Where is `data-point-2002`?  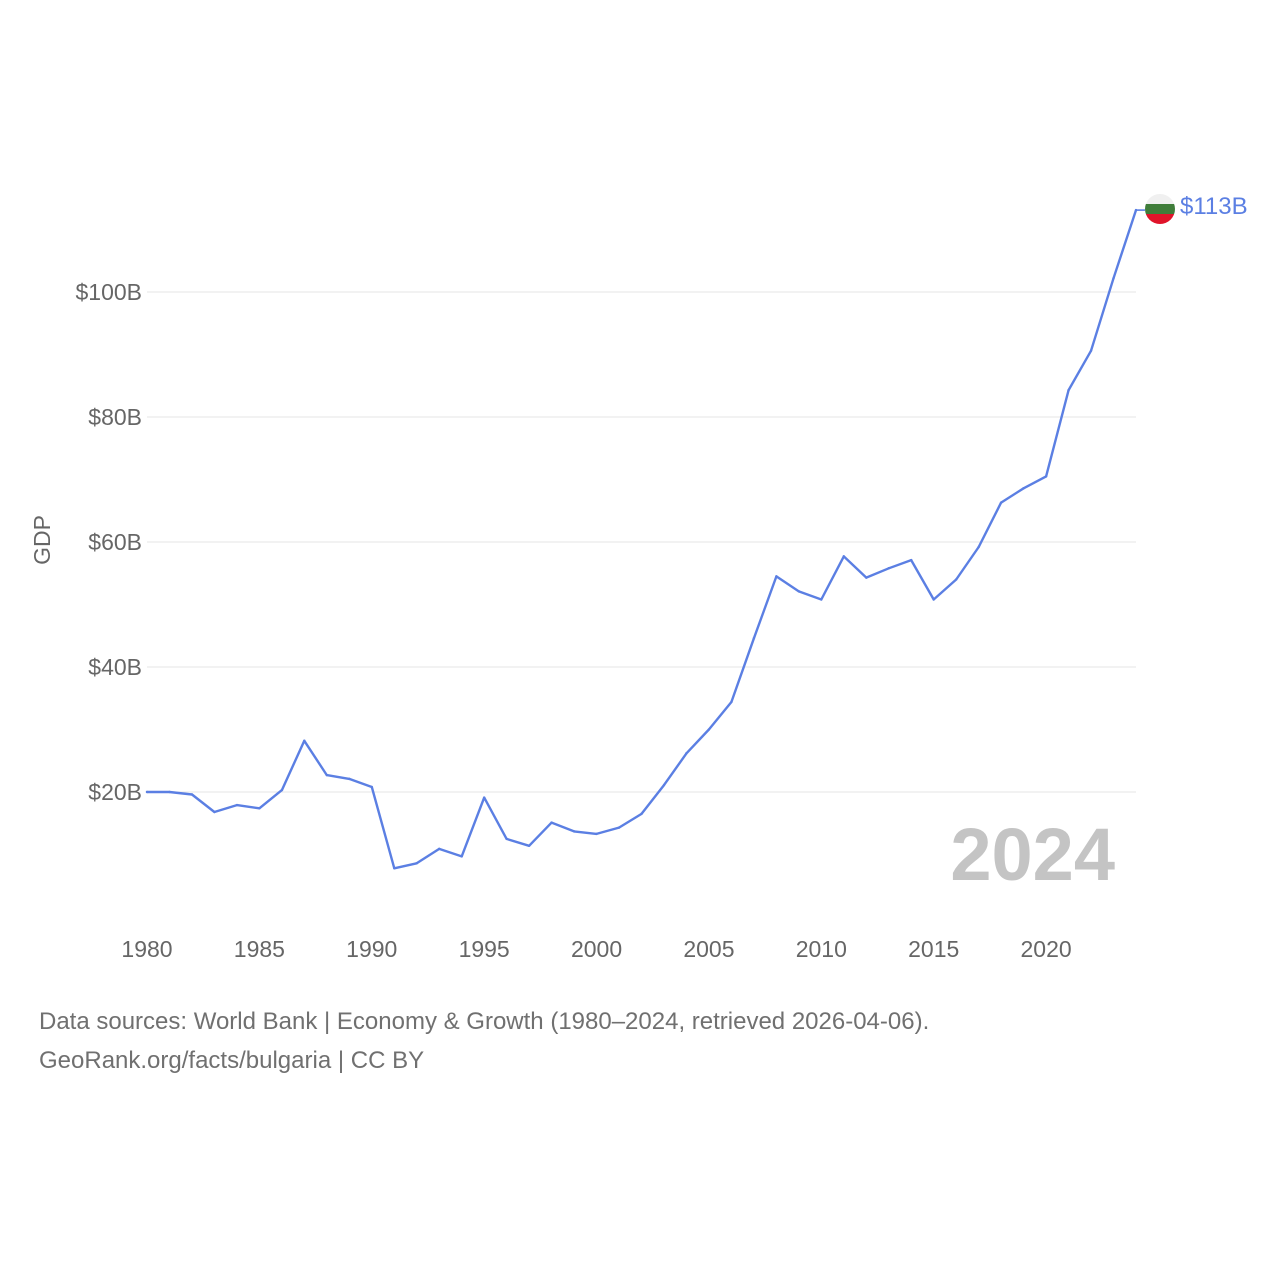
data-point-2002 is located at coordinates (641, 814).